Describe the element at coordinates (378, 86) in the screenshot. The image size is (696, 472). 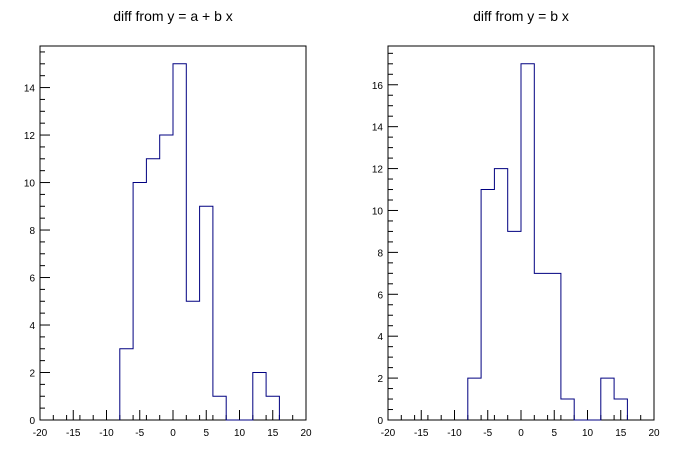
I see `y-tick-label: 16` at that location.